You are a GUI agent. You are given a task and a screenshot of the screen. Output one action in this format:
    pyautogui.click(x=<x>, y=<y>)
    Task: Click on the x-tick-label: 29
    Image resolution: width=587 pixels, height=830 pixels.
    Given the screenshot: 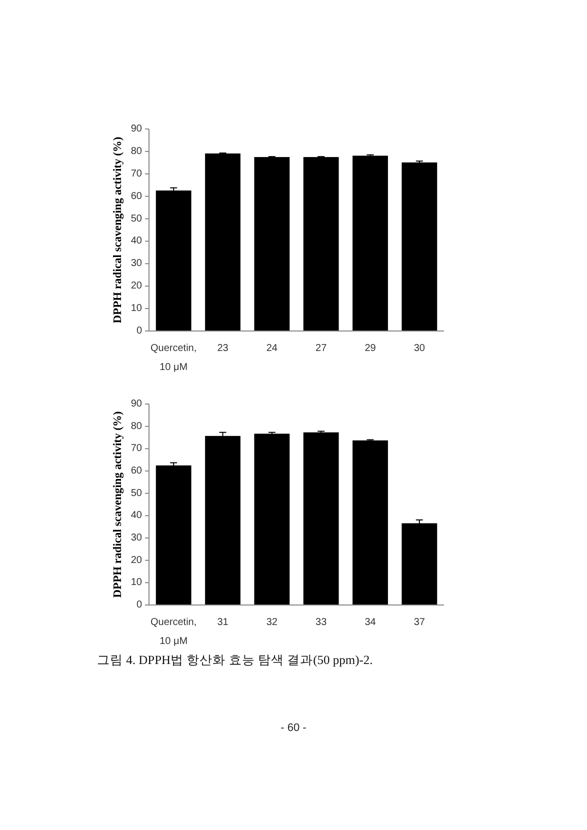 What is the action you would take?
    pyautogui.click(x=370, y=348)
    